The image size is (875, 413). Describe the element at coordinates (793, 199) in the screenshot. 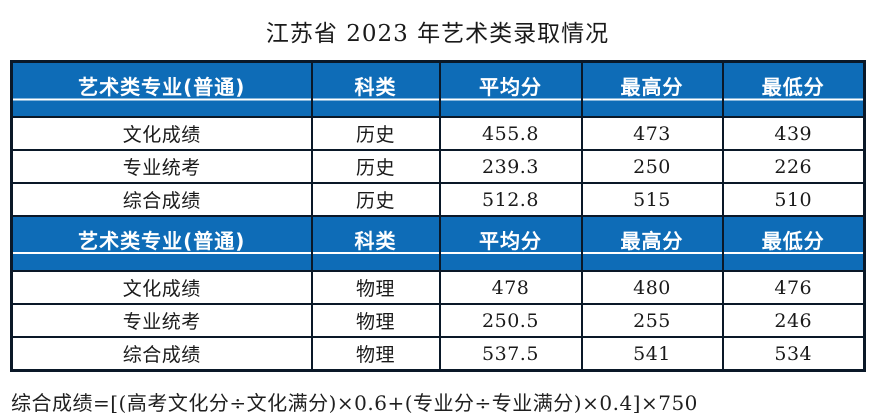

I see `table-cell: 510` at that location.